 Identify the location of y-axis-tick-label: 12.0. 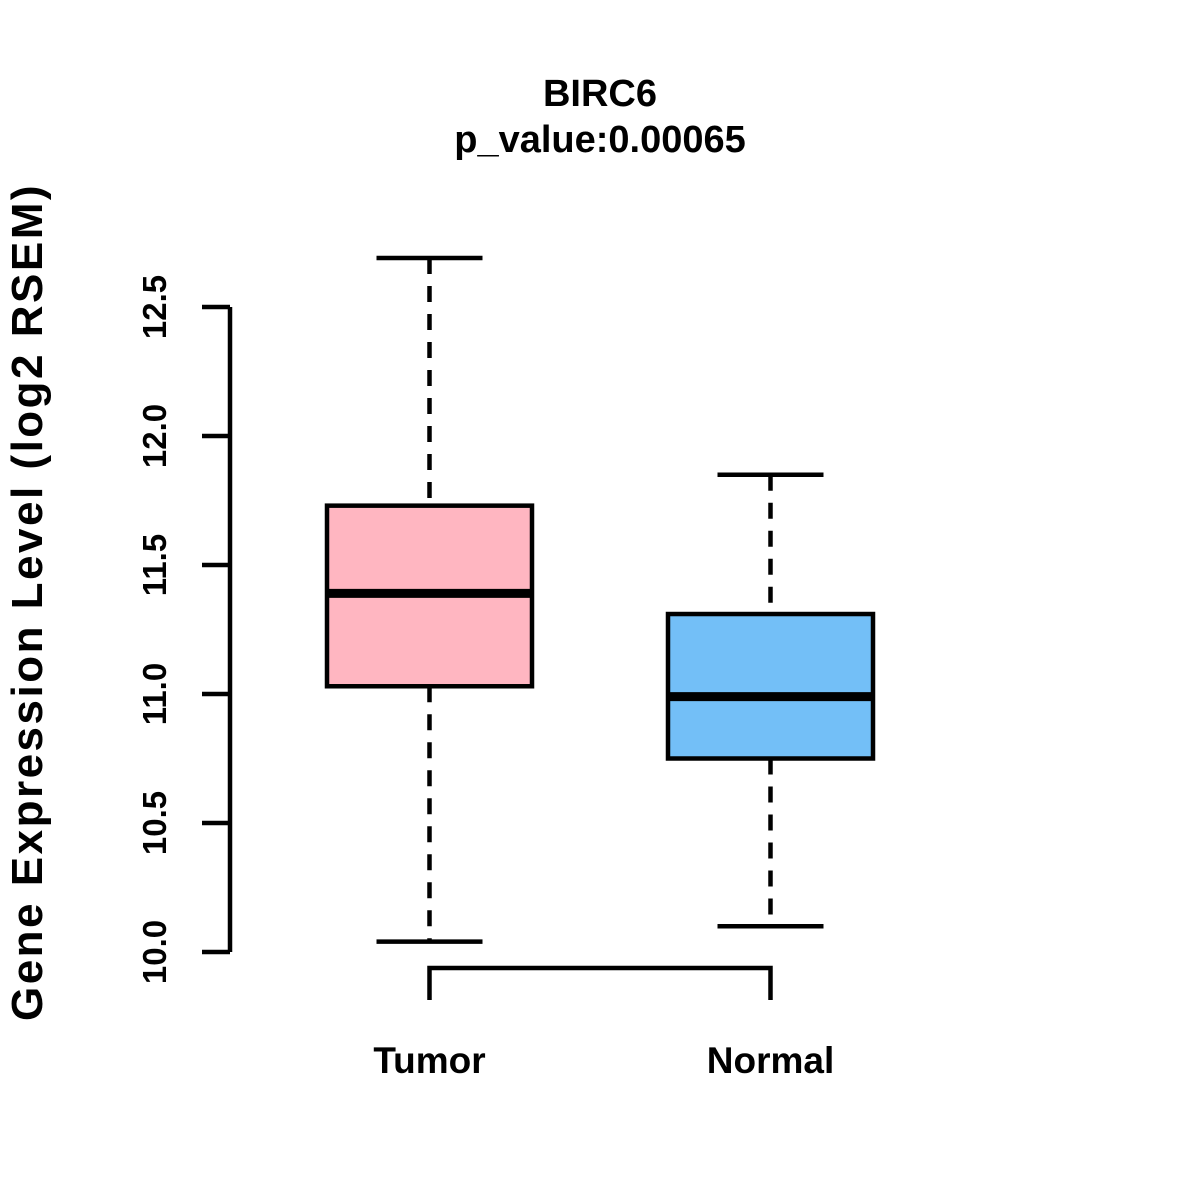
(154, 436).